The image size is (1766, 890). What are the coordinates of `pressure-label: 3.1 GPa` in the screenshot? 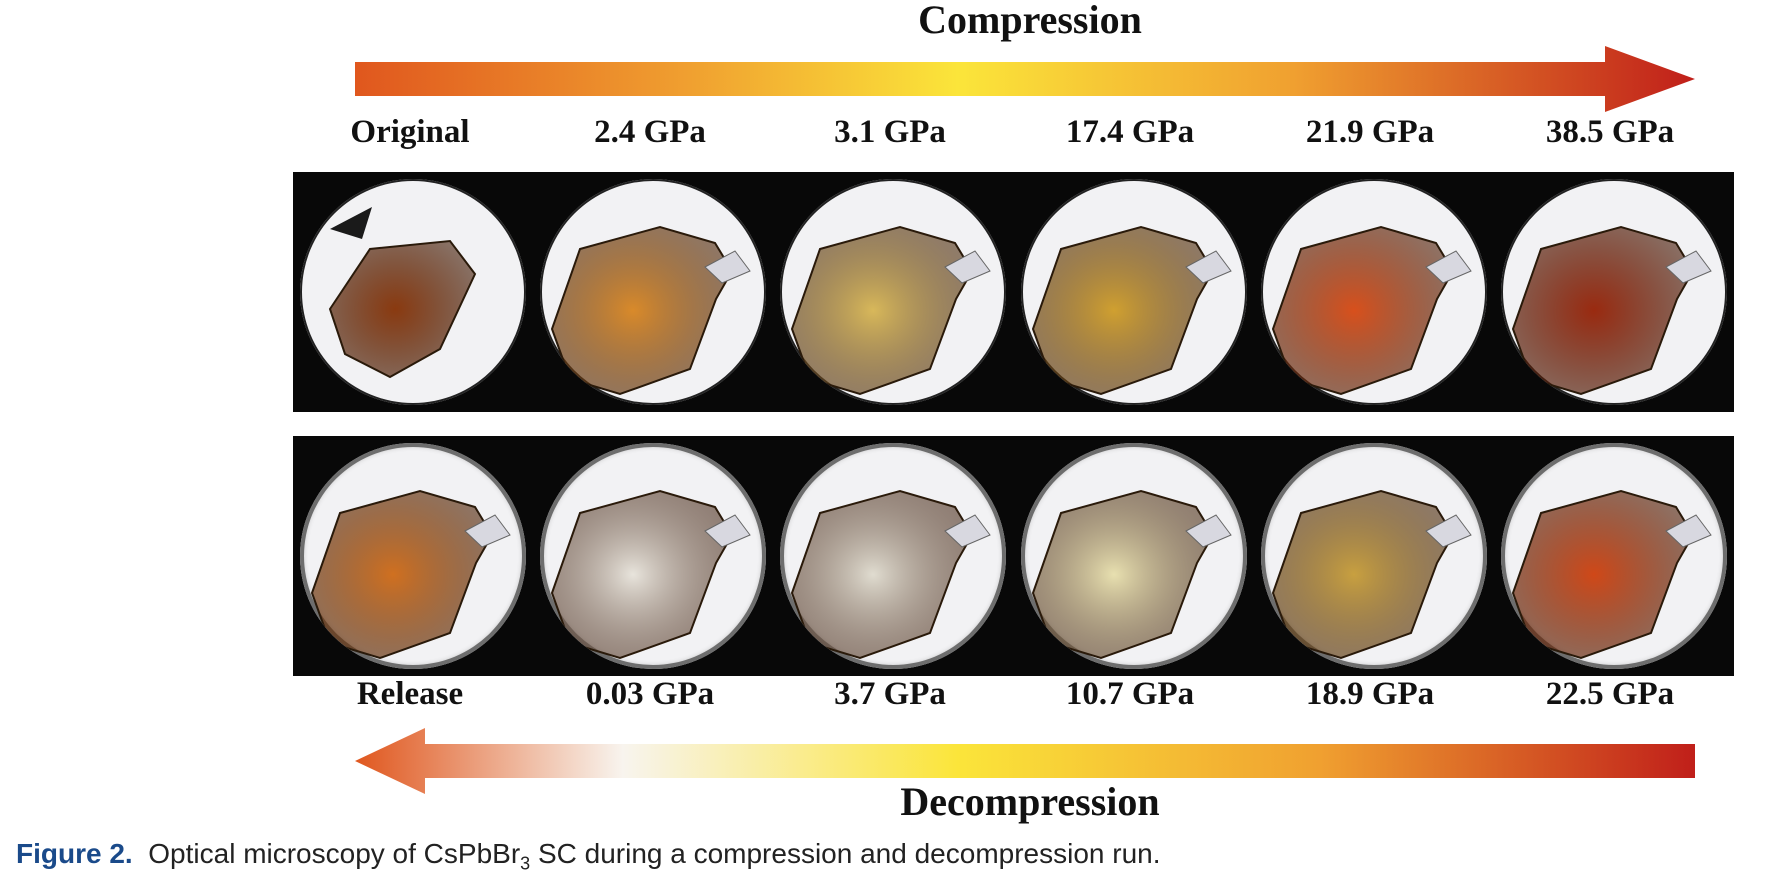 It's located at (890, 132).